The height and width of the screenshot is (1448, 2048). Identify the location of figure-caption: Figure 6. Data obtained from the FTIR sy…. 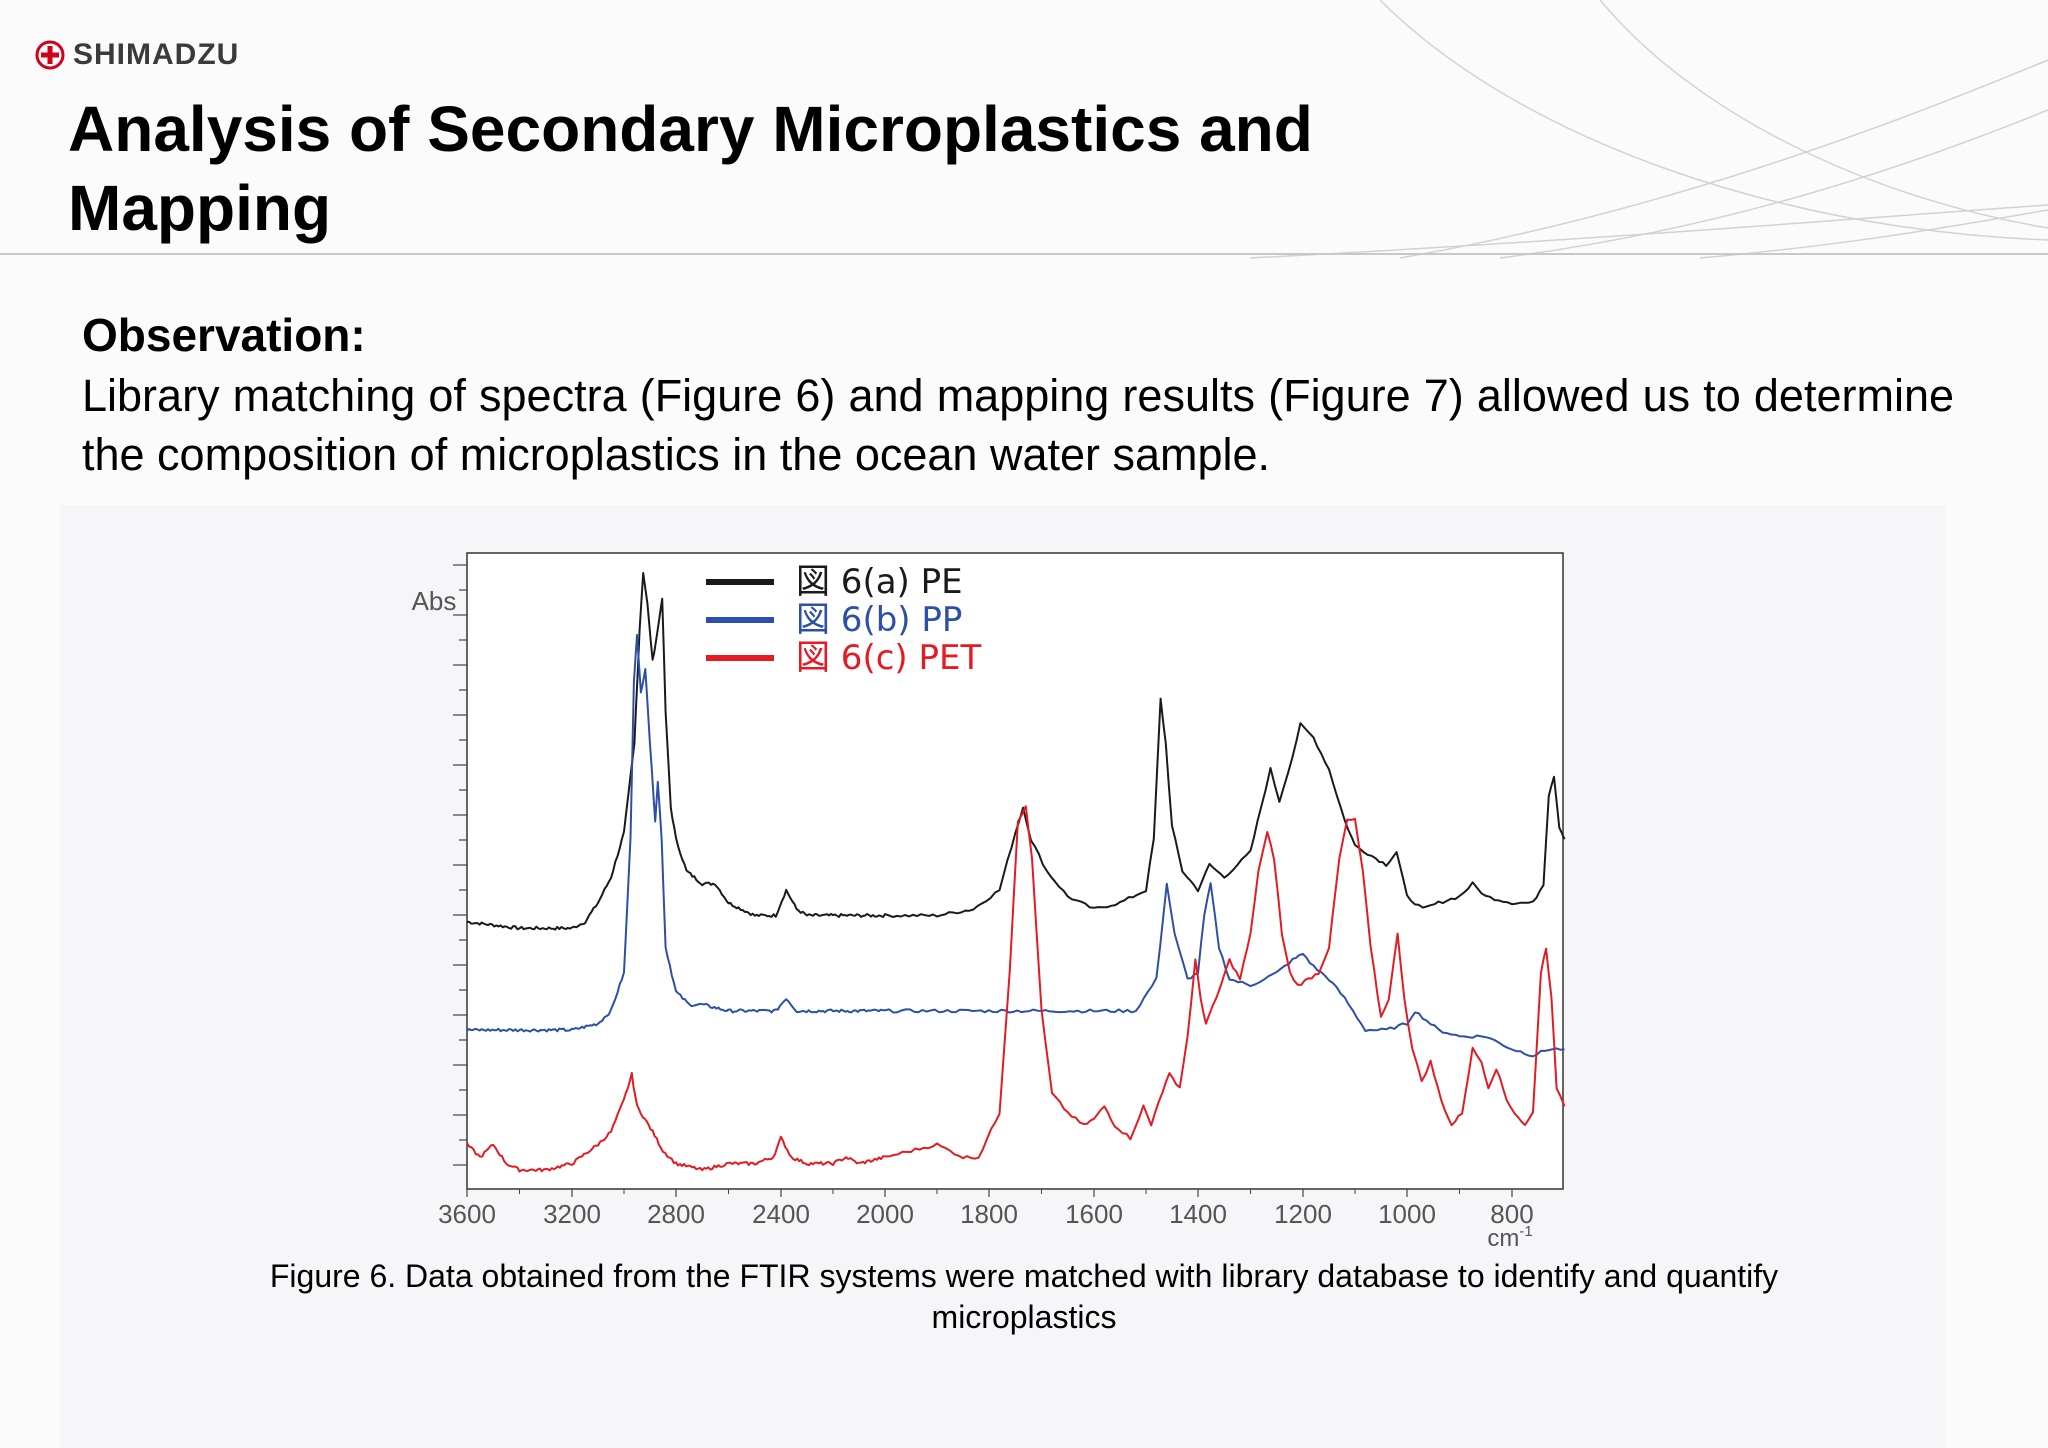
(1024, 1296).